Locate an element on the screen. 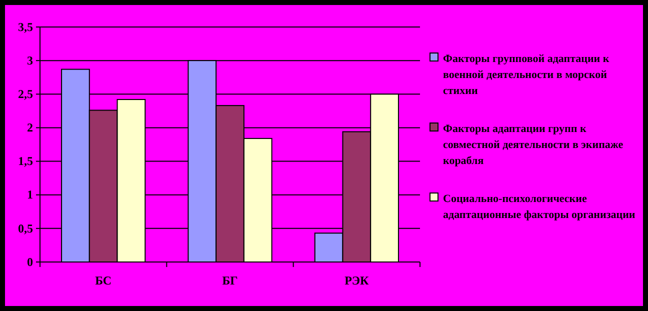 Image resolution: width=648 pixels, height=311 pixels. y-tick-label: 1,5 is located at coordinates (25, 161).